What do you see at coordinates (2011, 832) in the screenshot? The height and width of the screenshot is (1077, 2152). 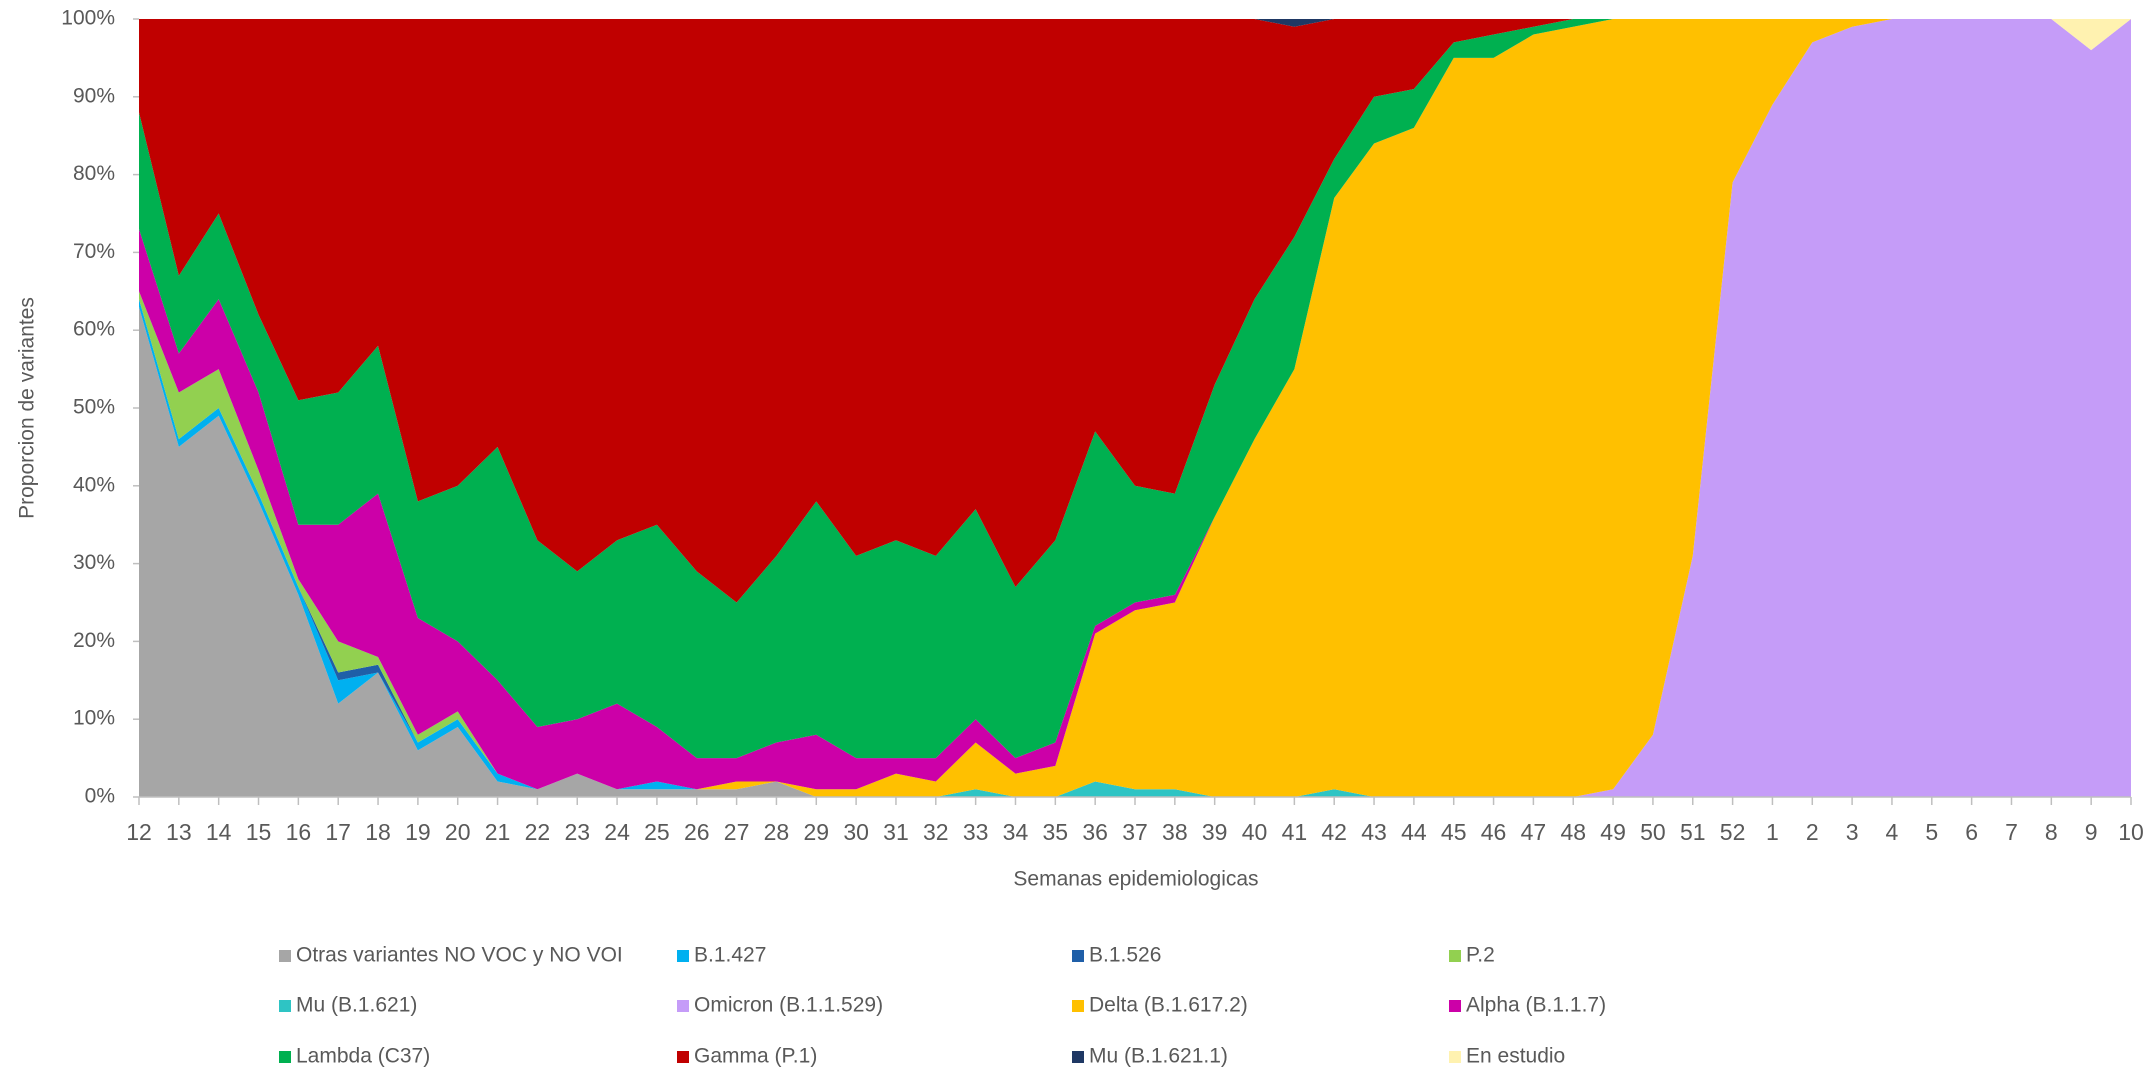 I see `x-tick-label: 7` at bounding box center [2011, 832].